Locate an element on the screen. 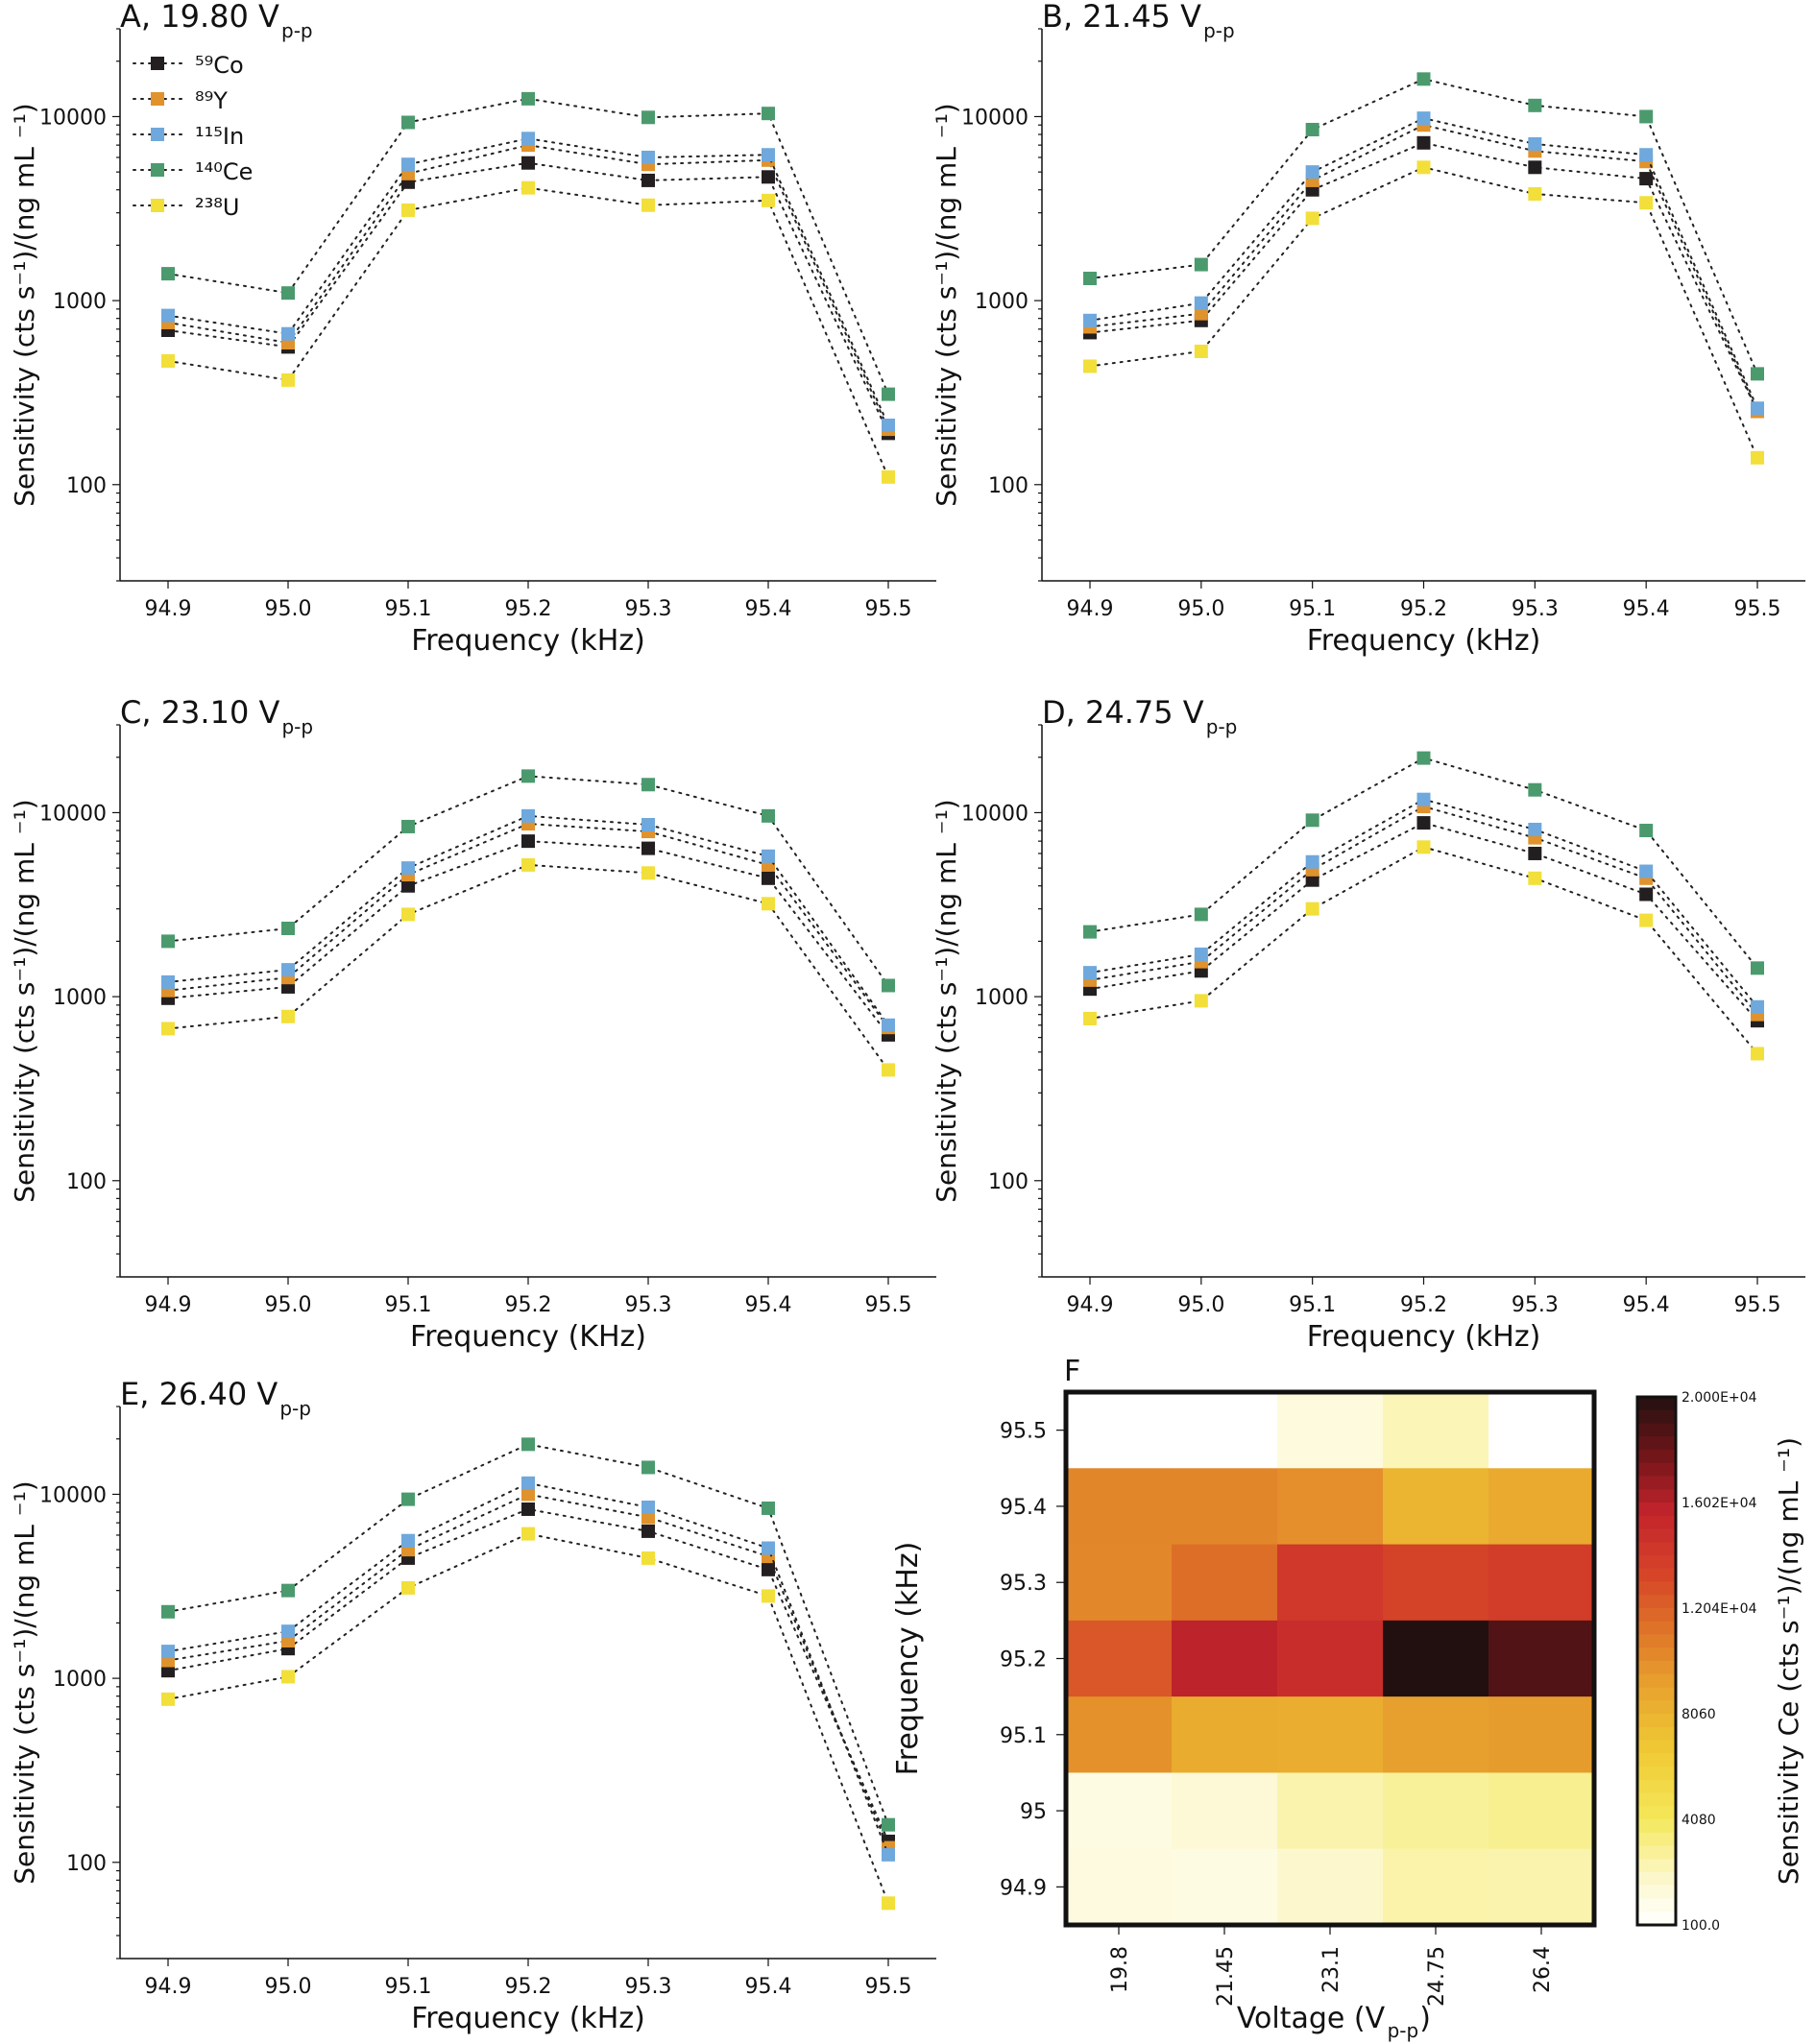 This screenshot has width=1815, height=2044. legend: ⁵⁹Co ⁸⁹Y ¹¹⁵In ¹⁴⁰Ce ²³⁸U is located at coordinates (193, 136).